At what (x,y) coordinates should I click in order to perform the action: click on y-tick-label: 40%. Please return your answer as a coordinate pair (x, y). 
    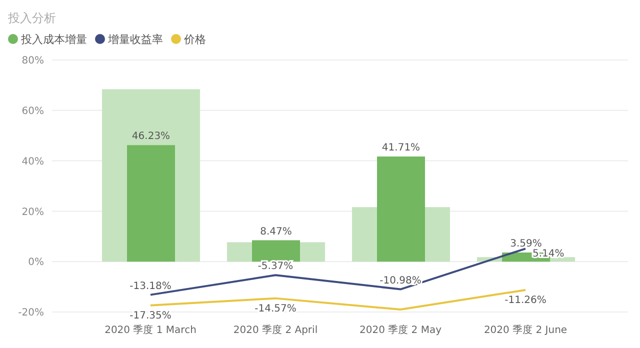
    Looking at the image, I should click on (33, 162).